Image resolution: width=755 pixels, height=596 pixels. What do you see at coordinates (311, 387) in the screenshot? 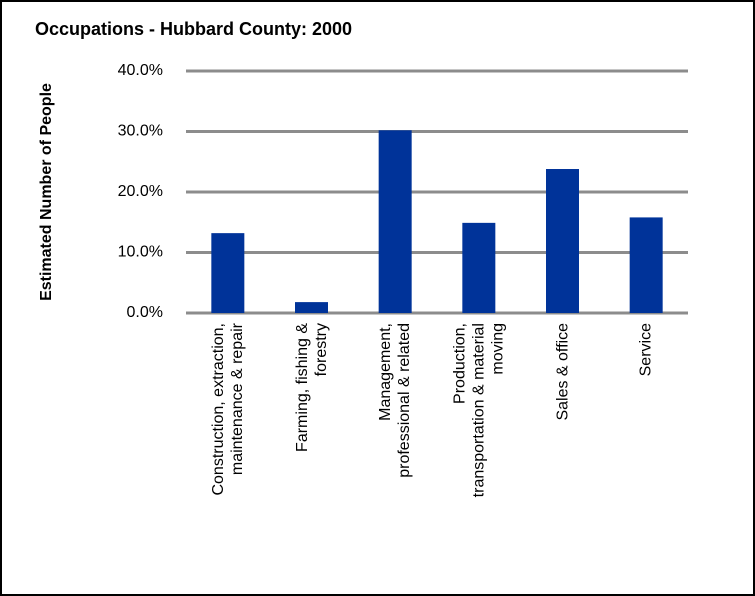
I see `x-tick-label: Farming, fishing & forestry` at bounding box center [311, 387].